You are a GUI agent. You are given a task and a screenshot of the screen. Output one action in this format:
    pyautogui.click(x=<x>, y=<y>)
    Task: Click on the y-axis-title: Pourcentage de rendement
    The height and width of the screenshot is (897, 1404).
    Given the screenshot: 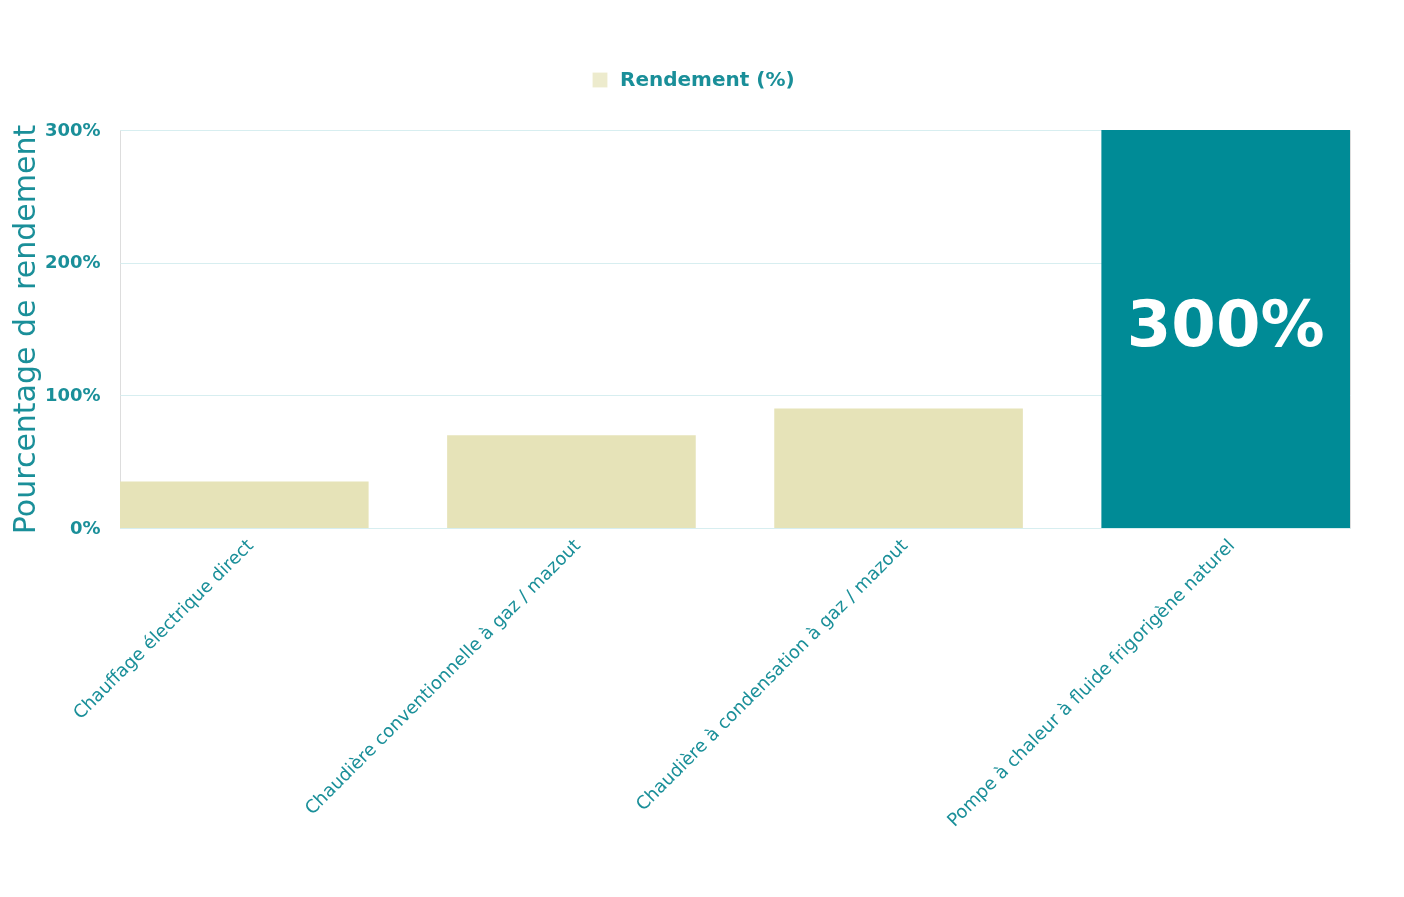 What is the action you would take?
    pyautogui.click(x=24, y=329)
    